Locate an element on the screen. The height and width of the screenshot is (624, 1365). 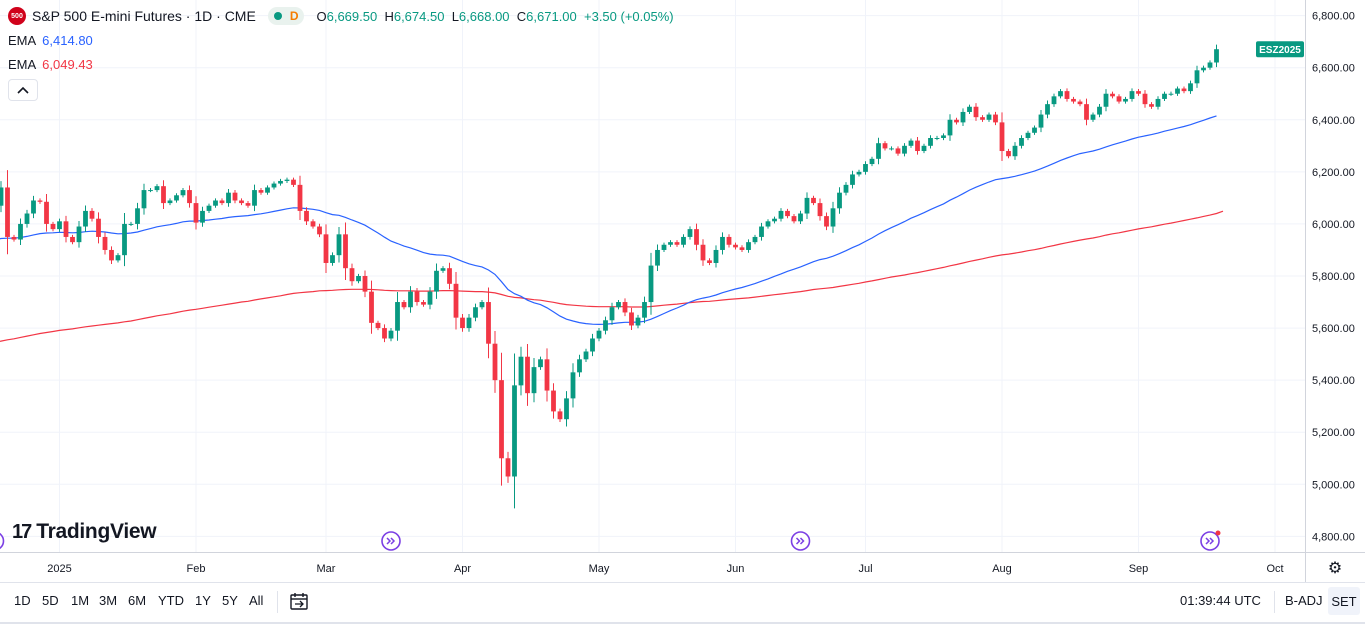
range-1y-button: 1Y is located at coordinates (203, 600).